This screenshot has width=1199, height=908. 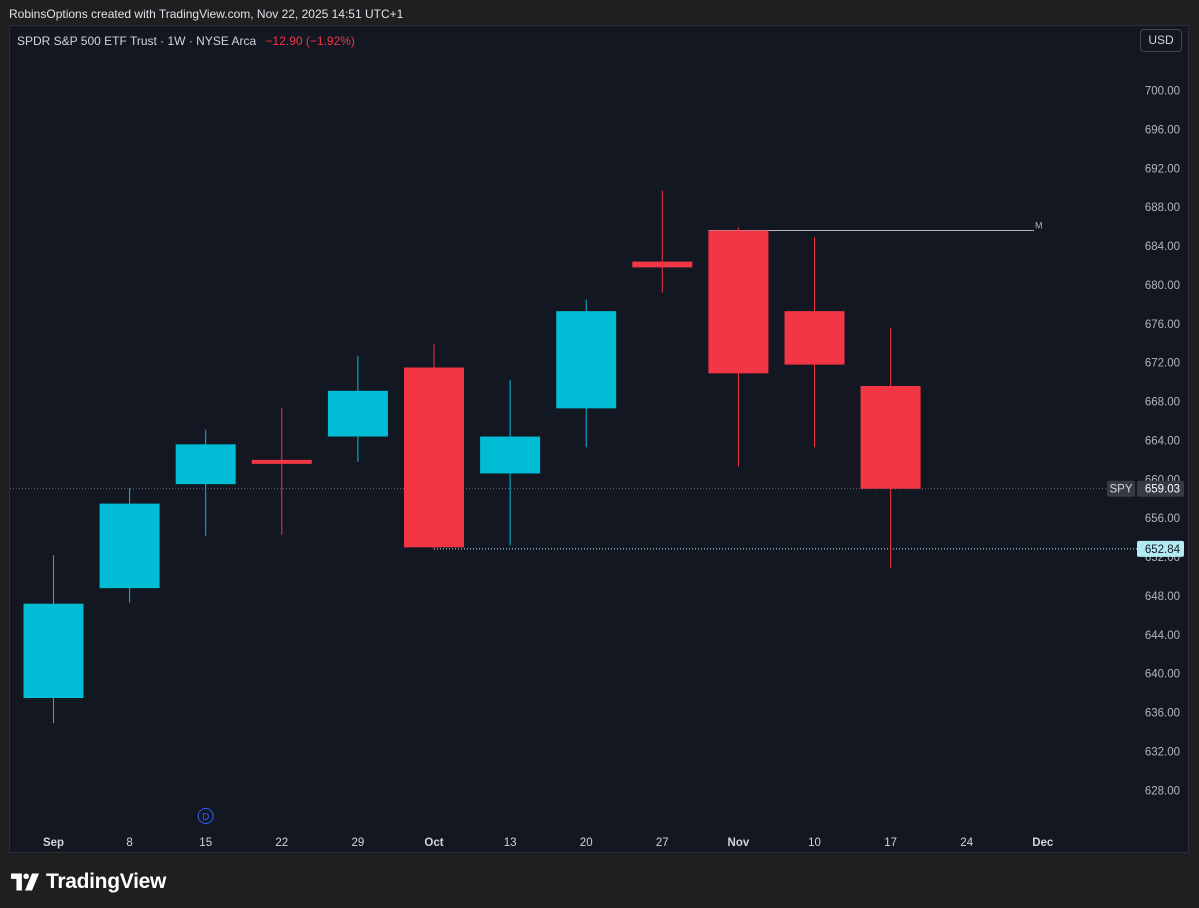 I want to click on dividend-marker-icon, so click(x=205, y=816).